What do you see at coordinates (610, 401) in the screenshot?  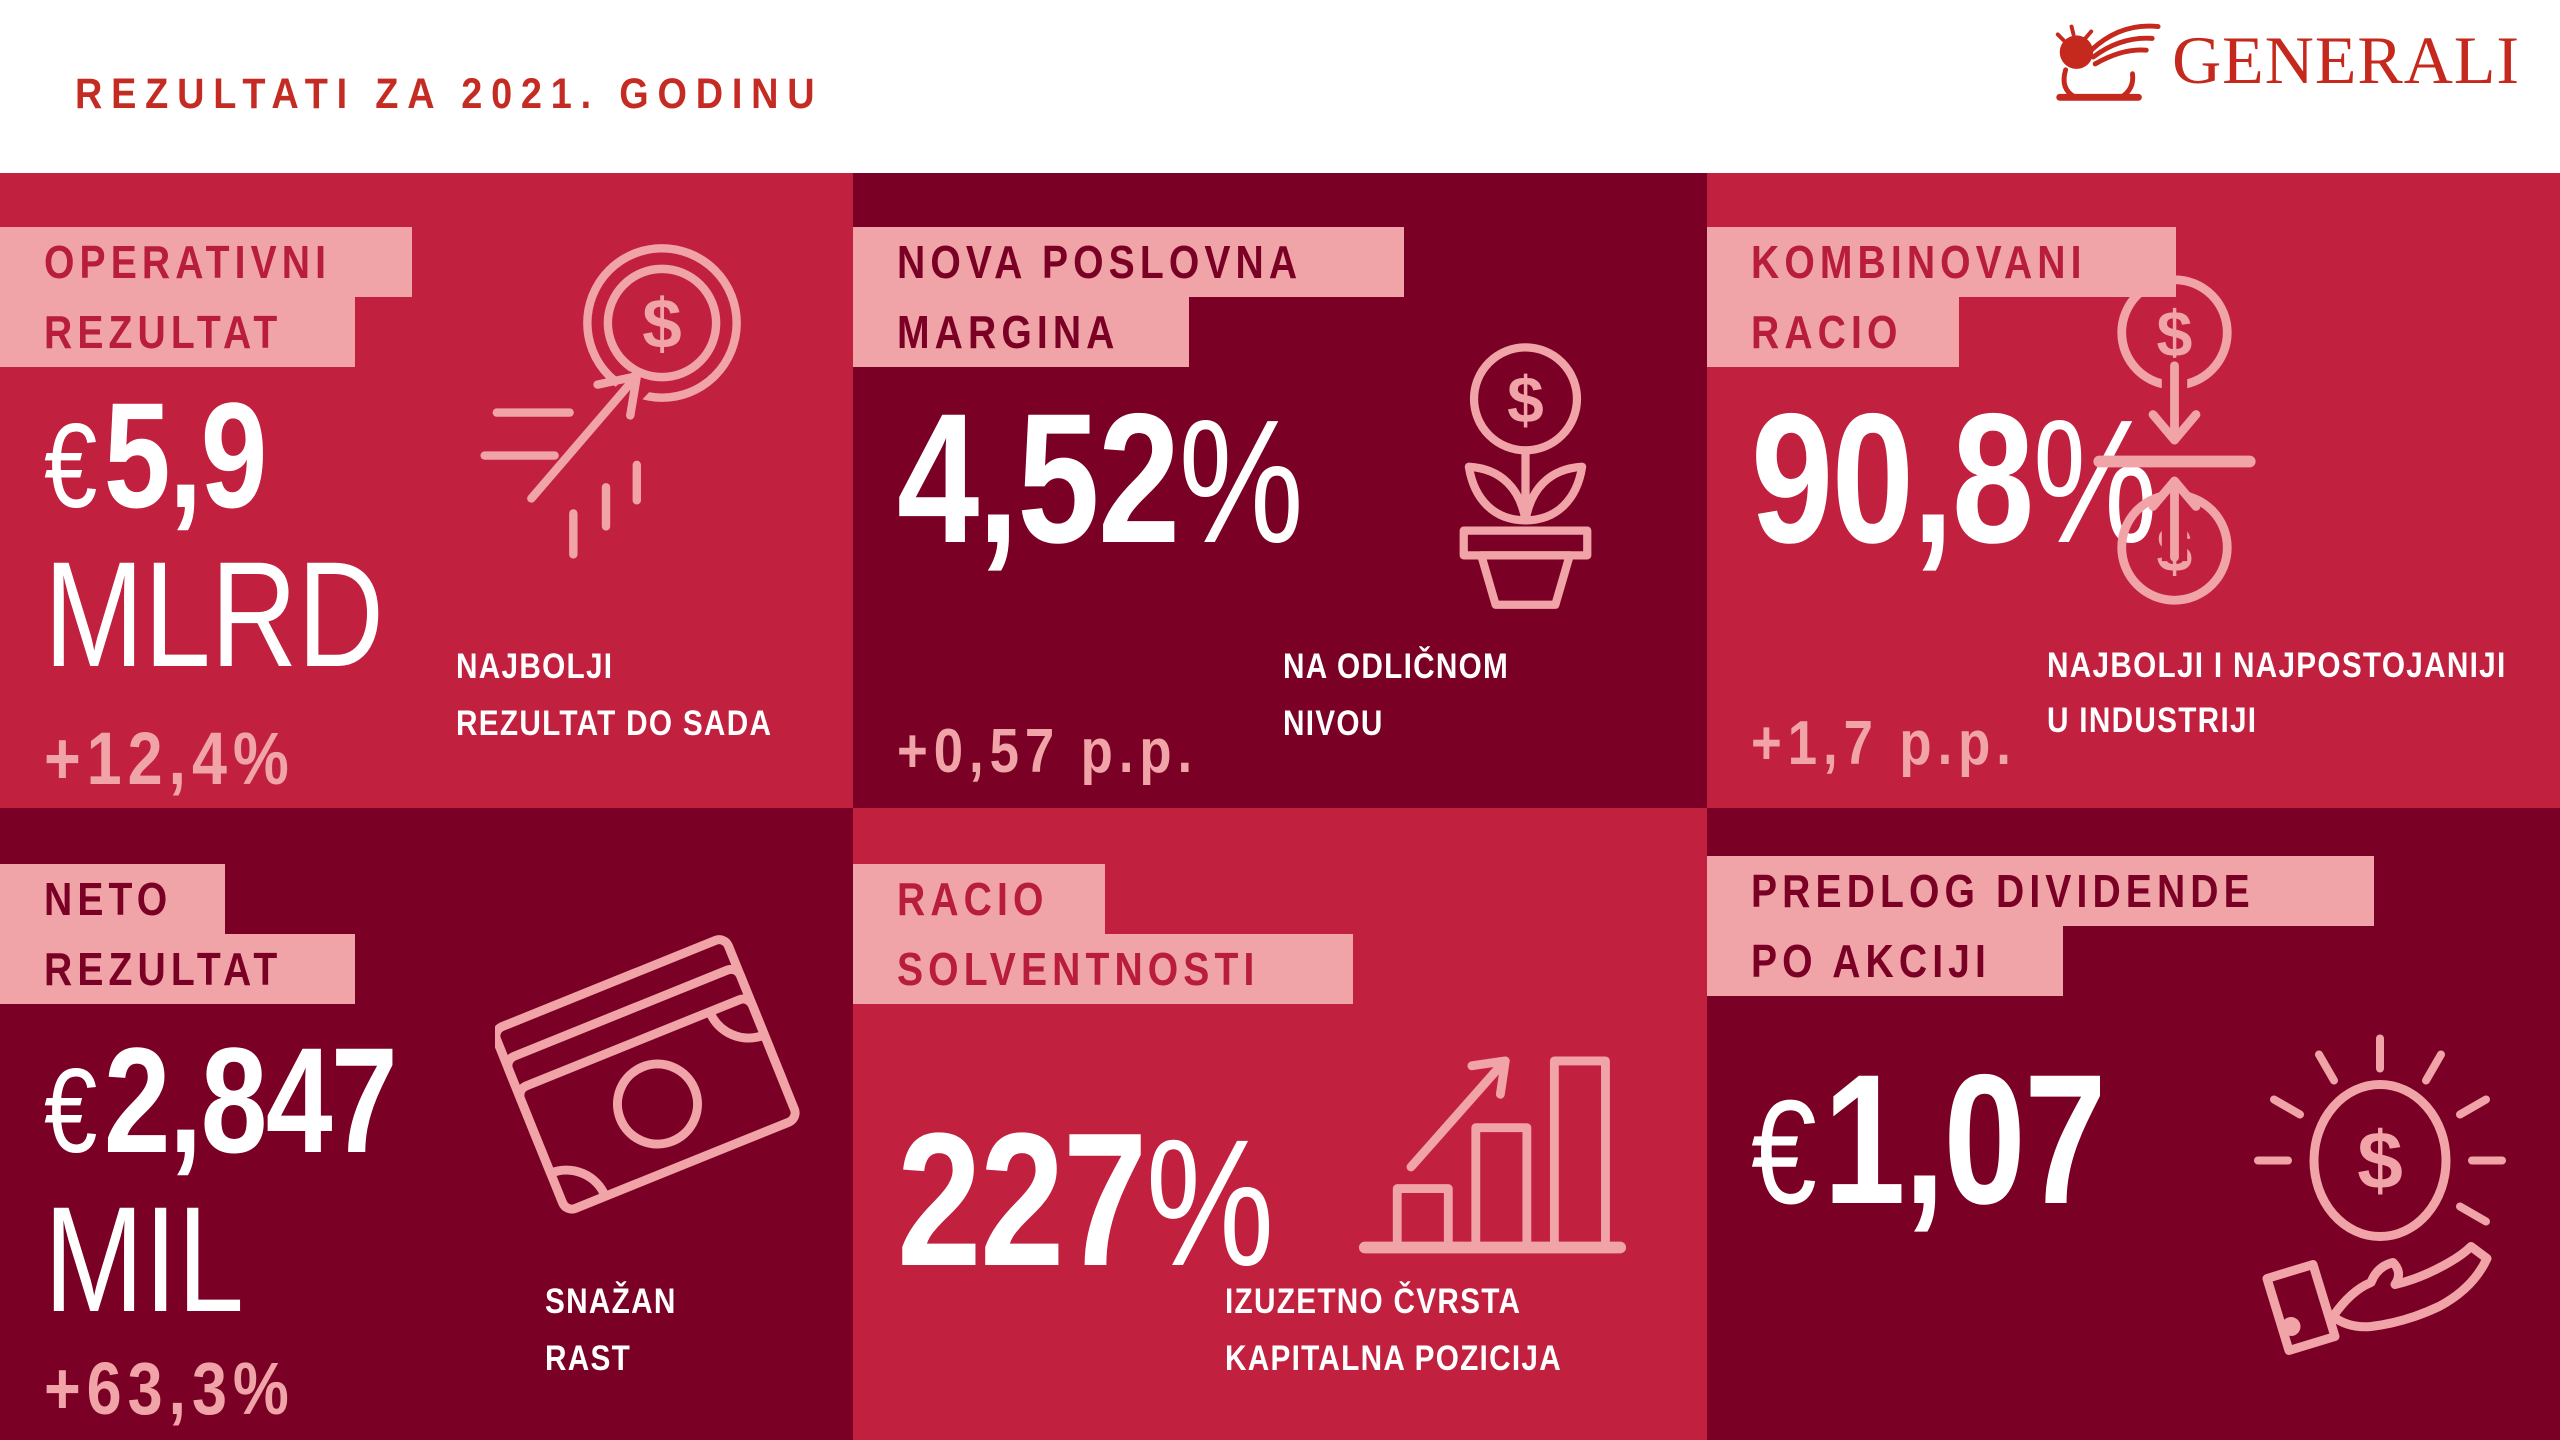 I see `coin-growth-arrow-icon: $` at bounding box center [610, 401].